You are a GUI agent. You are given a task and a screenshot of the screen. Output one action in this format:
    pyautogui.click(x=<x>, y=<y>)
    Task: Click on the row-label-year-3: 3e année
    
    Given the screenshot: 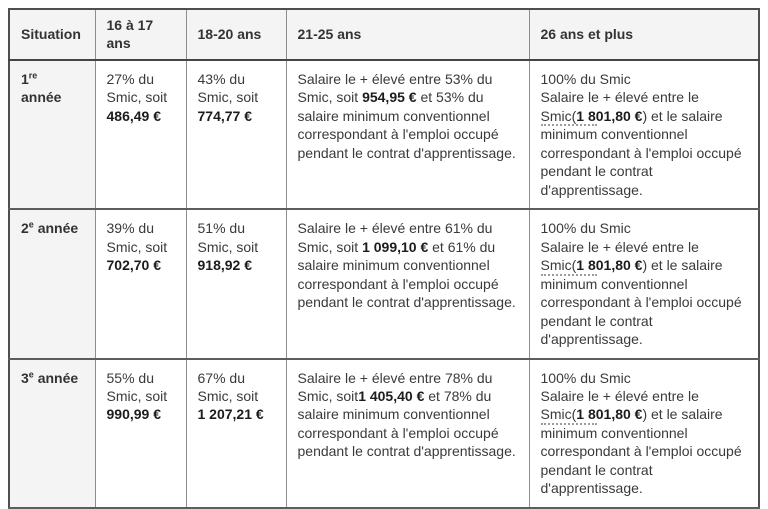 What is the action you would take?
    pyautogui.click(x=52, y=433)
    